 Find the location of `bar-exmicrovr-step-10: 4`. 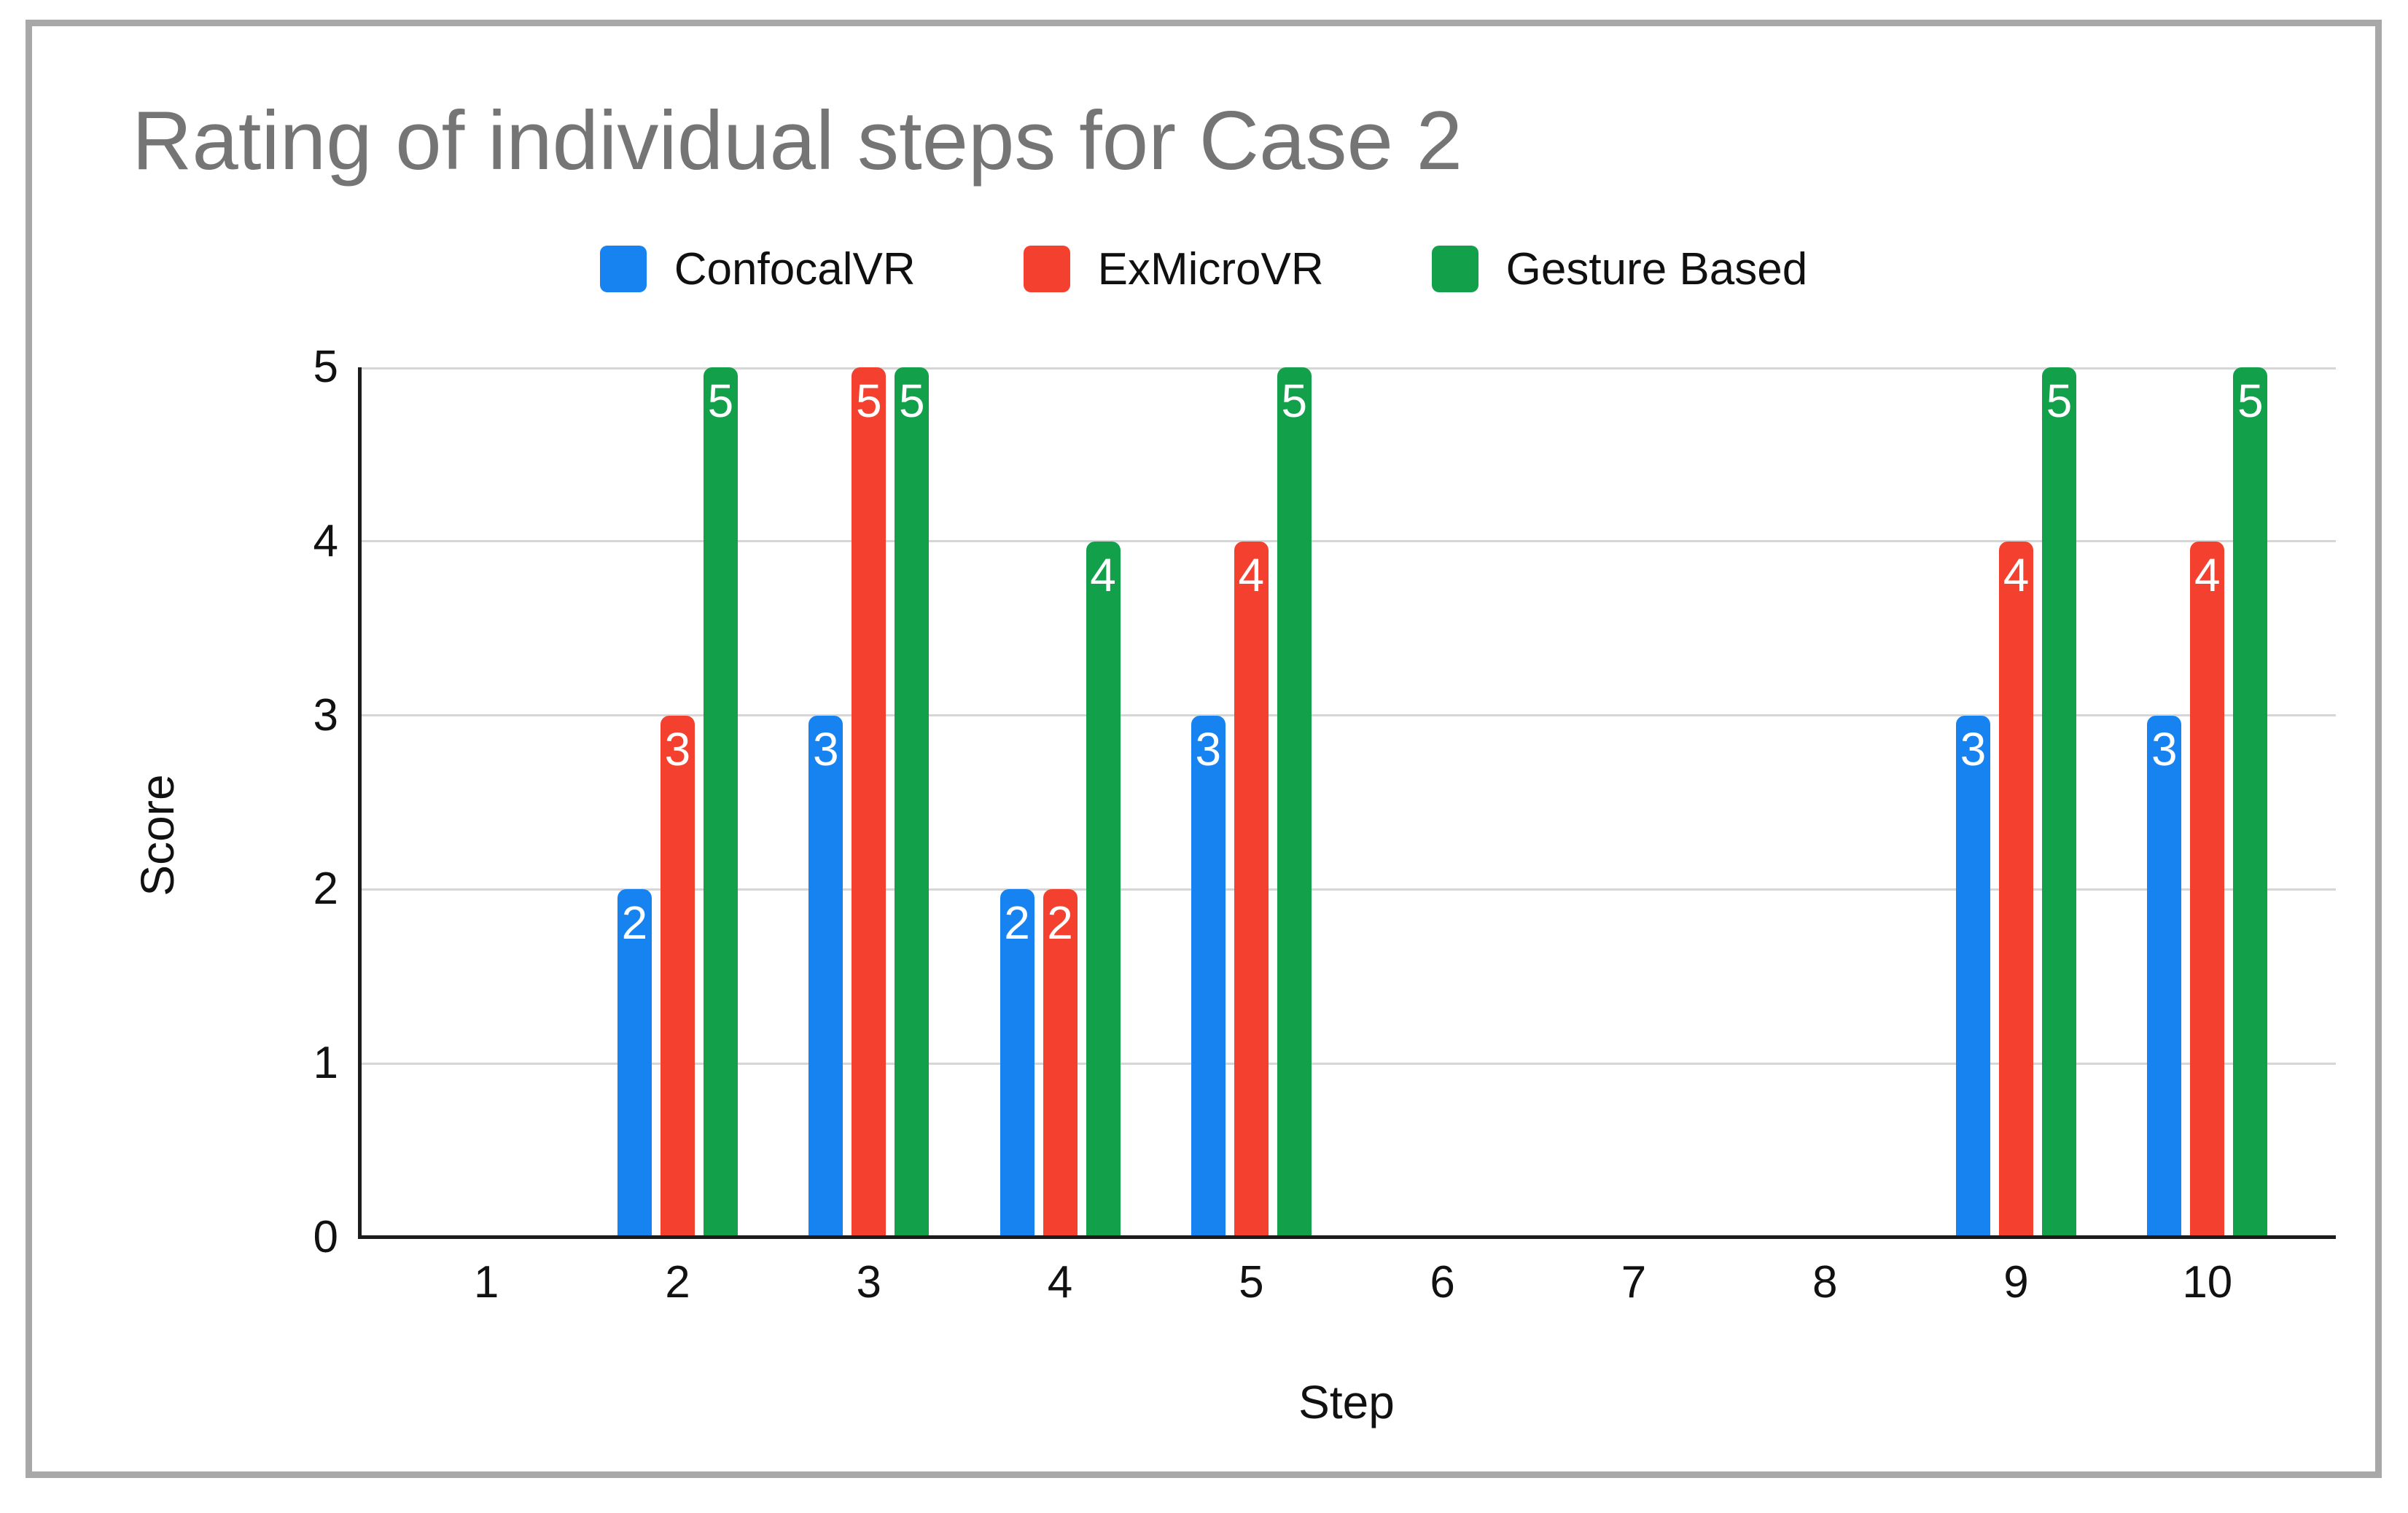

bar-exmicrovr-step-10: 4 is located at coordinates (2208, 889).